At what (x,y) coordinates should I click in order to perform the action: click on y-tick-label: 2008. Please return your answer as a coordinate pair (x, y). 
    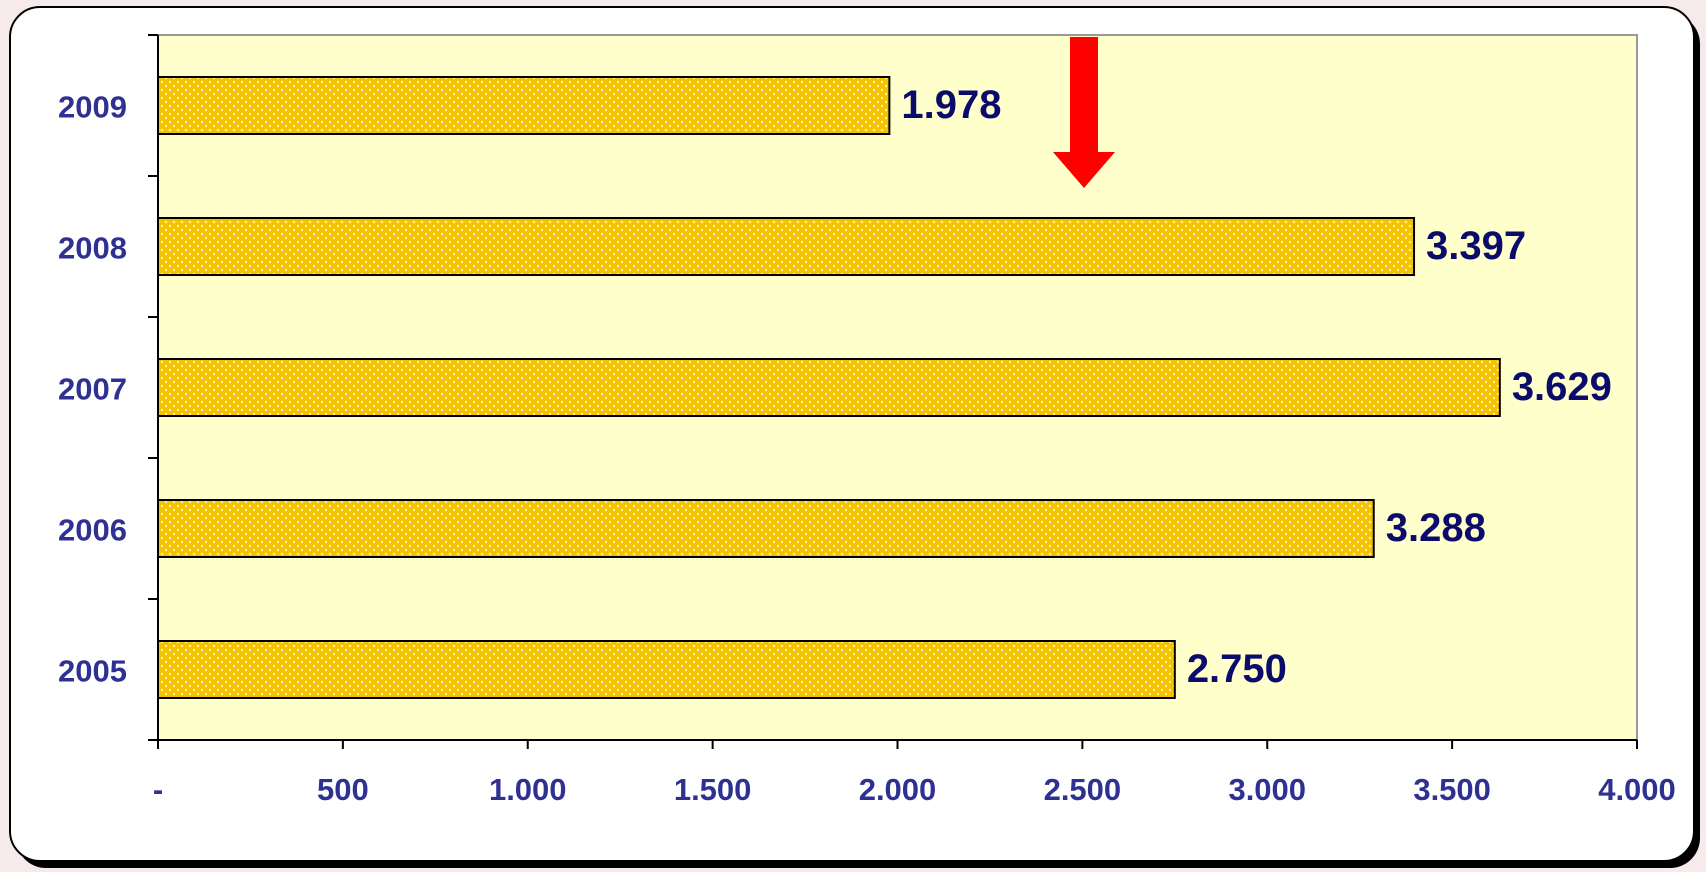
    Looking at the image, I should click on (92, 248).